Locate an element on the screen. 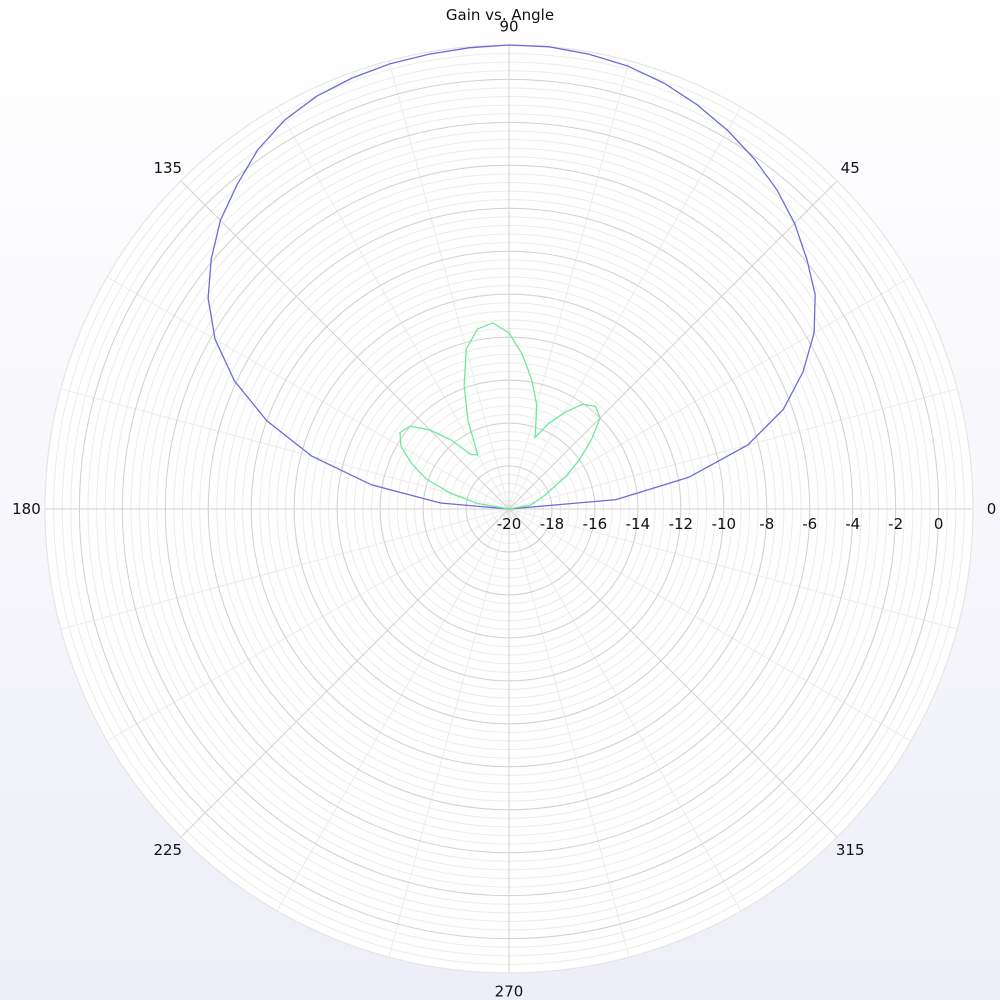 This screenshot has height=1000, width=1000. radial-tick-label: -6 is located at coordinates (809, 524).